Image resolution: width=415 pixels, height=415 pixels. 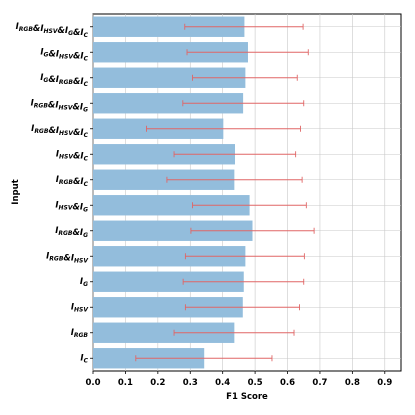 What do you see at coordinates (222, 383) in the screenshot?
I see `x-tick-label: 0.4` at bounding box center [222, 383].